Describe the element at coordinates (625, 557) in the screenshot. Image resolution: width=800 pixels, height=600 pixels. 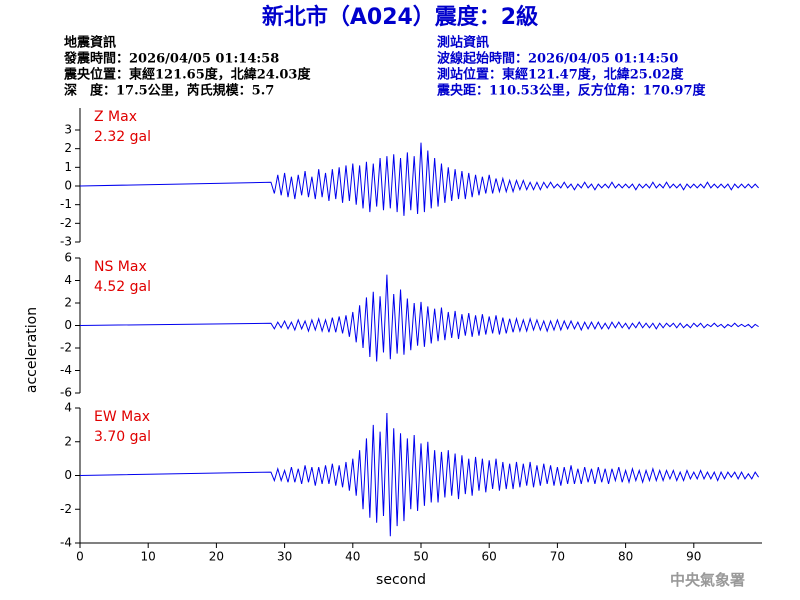
I see `x-tick-label: 80` at that location.